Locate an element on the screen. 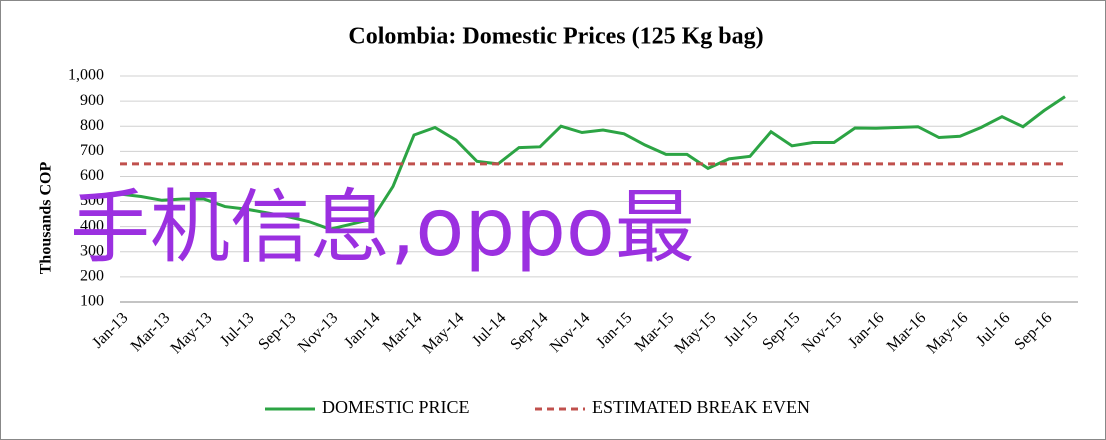 The width and height of the screenshot is (1106, 440). y-tick-label: 200 is located at coordinates (92, 276).